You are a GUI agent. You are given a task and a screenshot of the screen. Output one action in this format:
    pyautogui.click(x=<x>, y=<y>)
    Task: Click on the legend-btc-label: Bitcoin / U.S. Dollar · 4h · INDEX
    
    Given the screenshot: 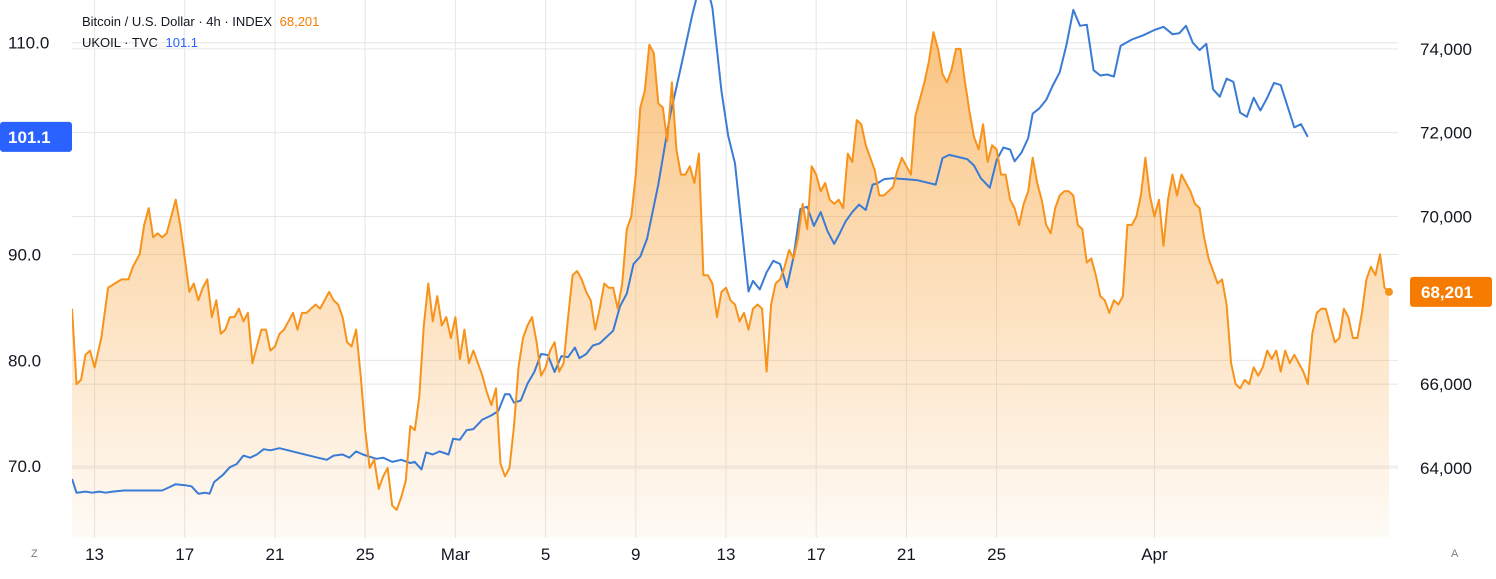 What is the action you would take?
    pyautogui.click(x=177, y=21)
    